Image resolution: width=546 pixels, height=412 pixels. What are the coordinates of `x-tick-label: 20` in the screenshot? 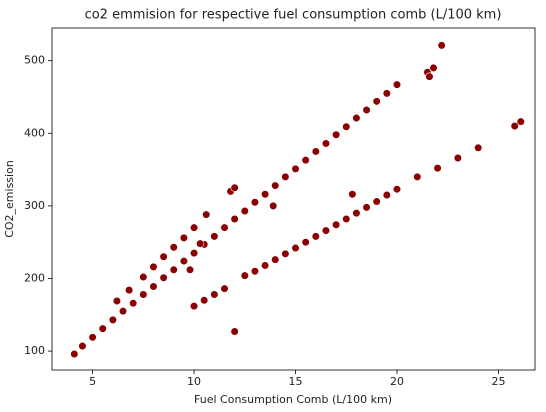 It's located at (397, 381).